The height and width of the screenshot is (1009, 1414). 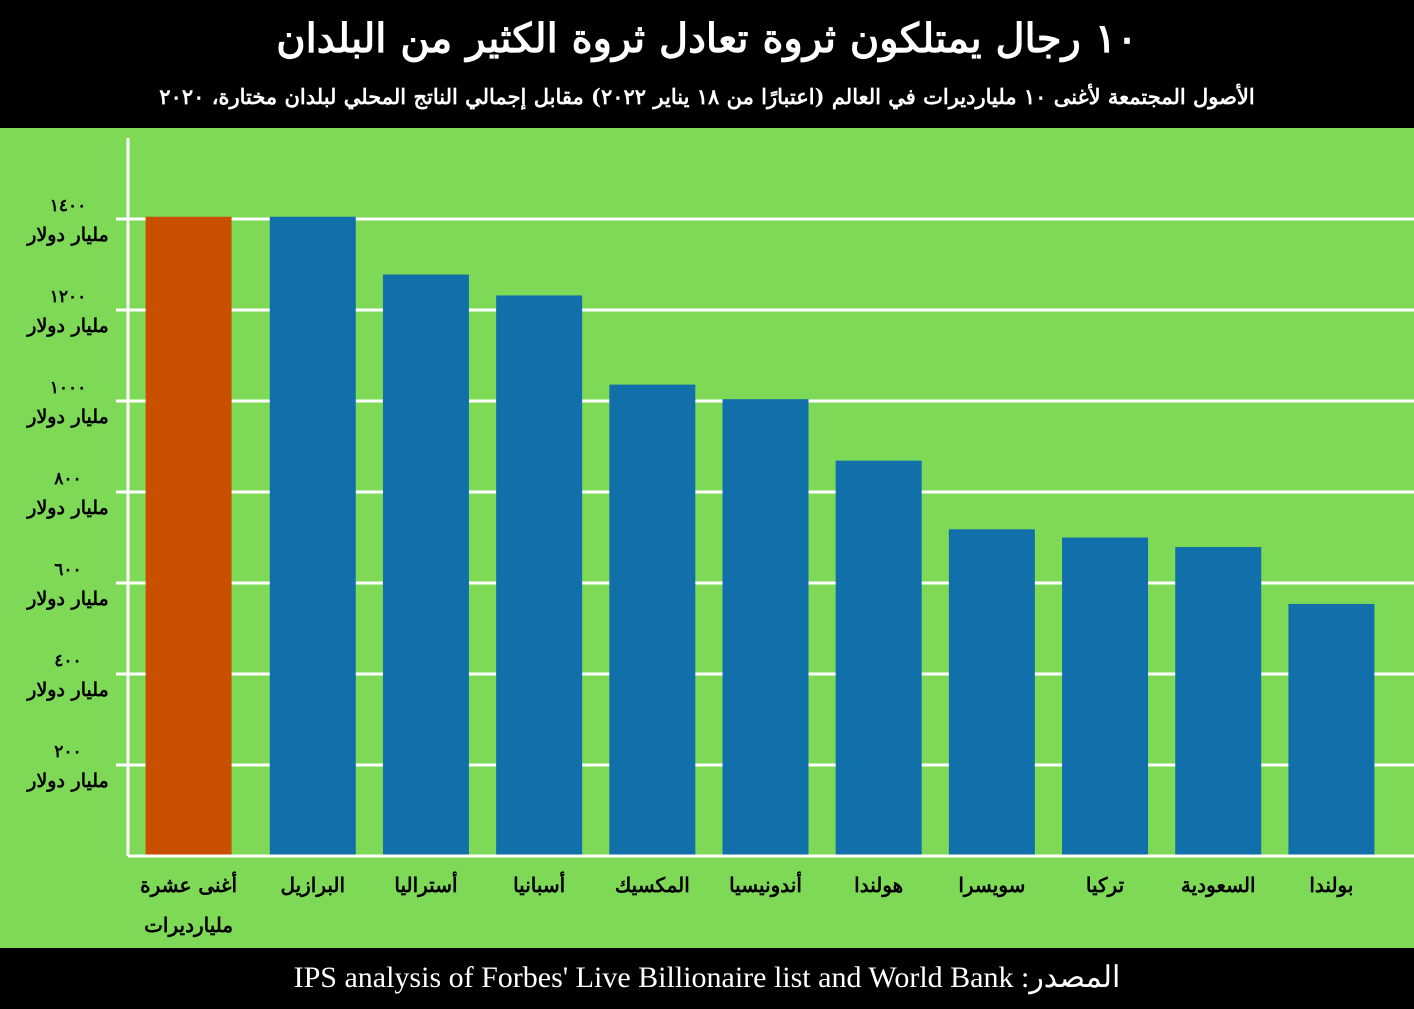 What do you see at coordinates (67, 752) in the screenshot?
I see `y-tick-label: ٢٠٠` at bounding box center [67, 752].